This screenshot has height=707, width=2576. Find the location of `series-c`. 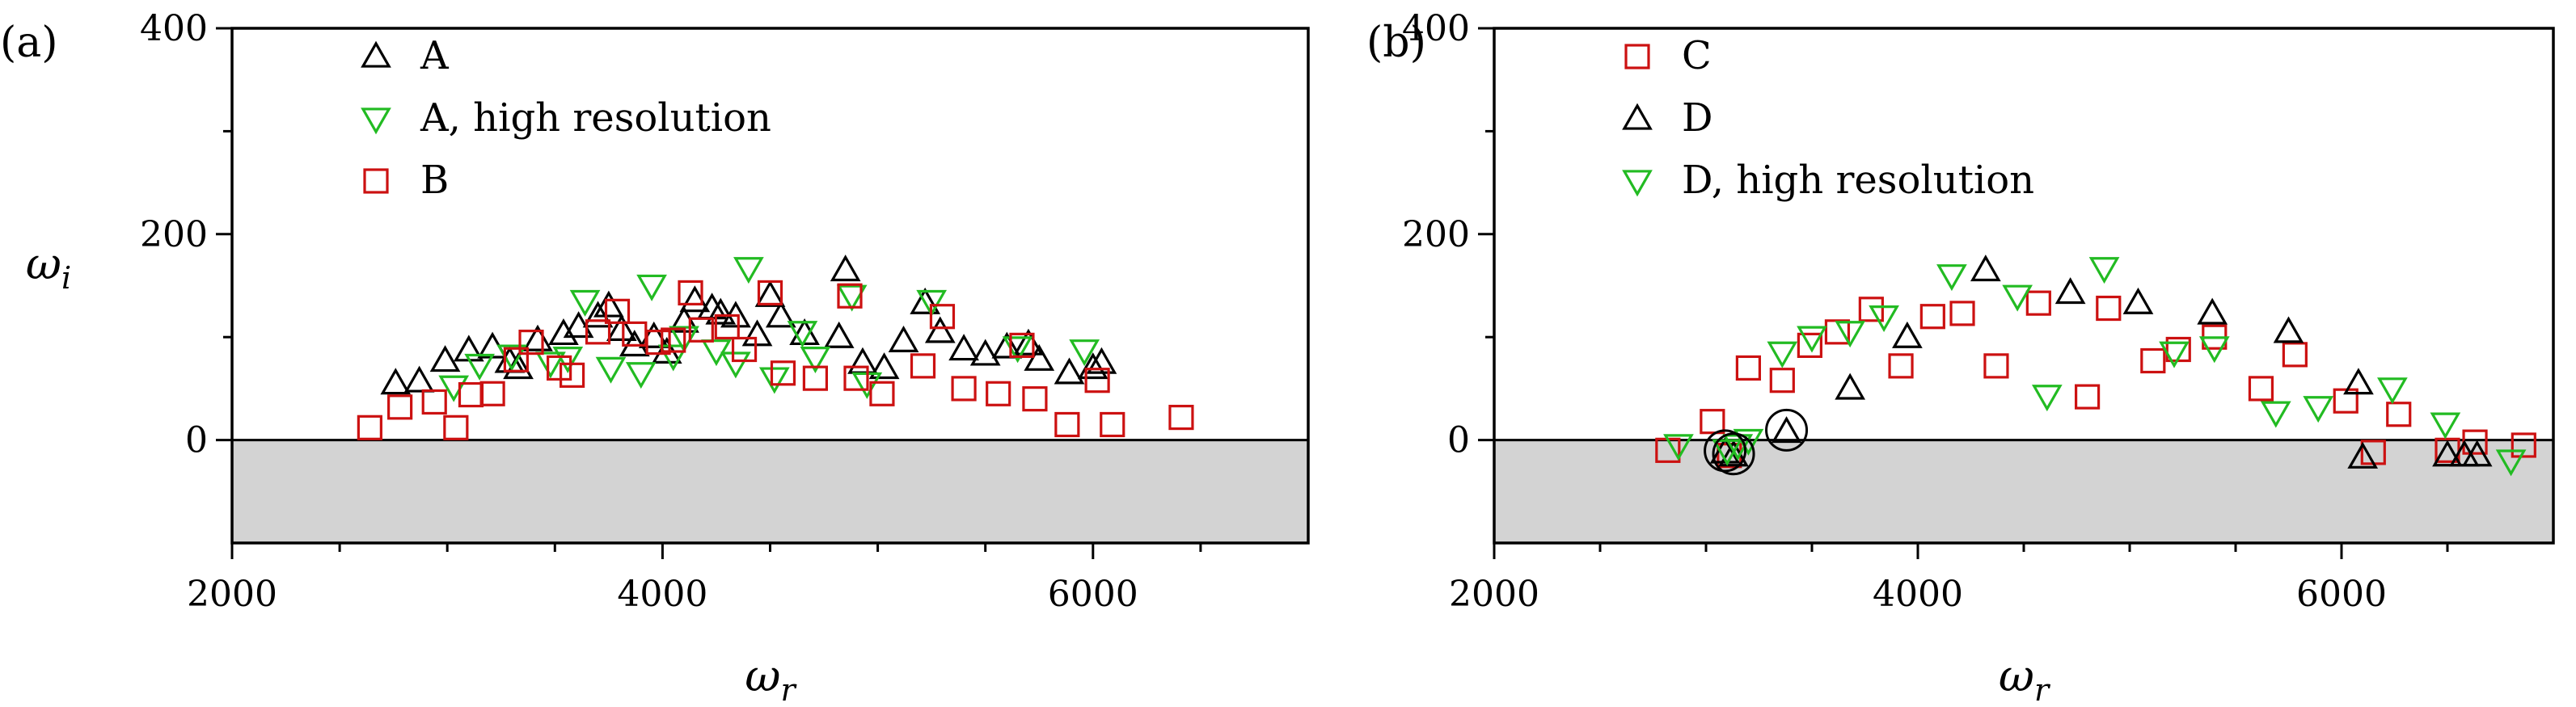

series-c is located at coordinates (2095, 380).